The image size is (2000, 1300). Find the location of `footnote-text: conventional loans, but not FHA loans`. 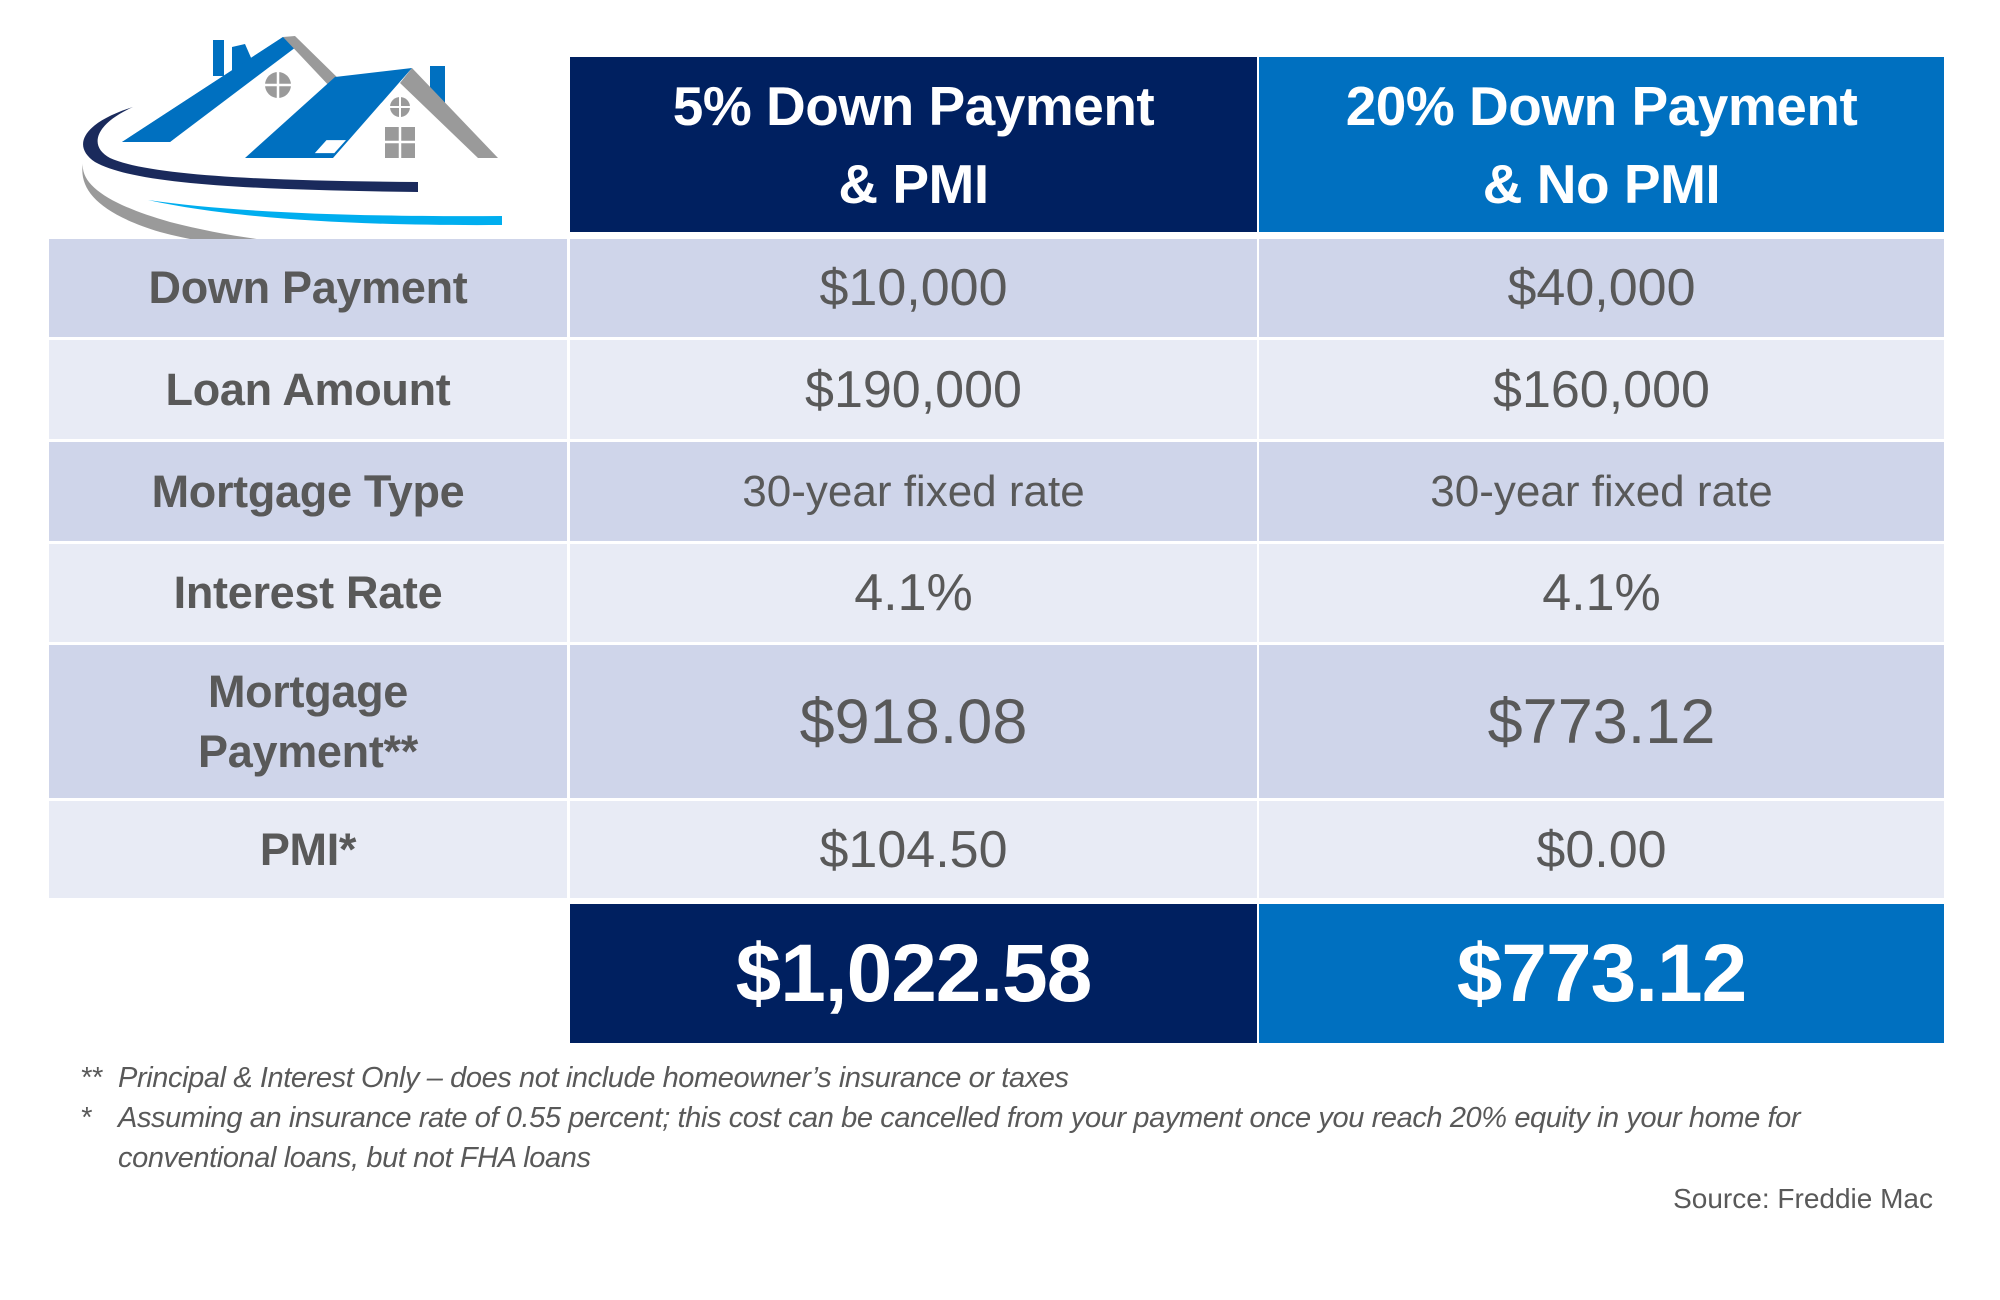

footnote-text: conventional loans, but not FHA loans is located at coordinates (354, 1158).